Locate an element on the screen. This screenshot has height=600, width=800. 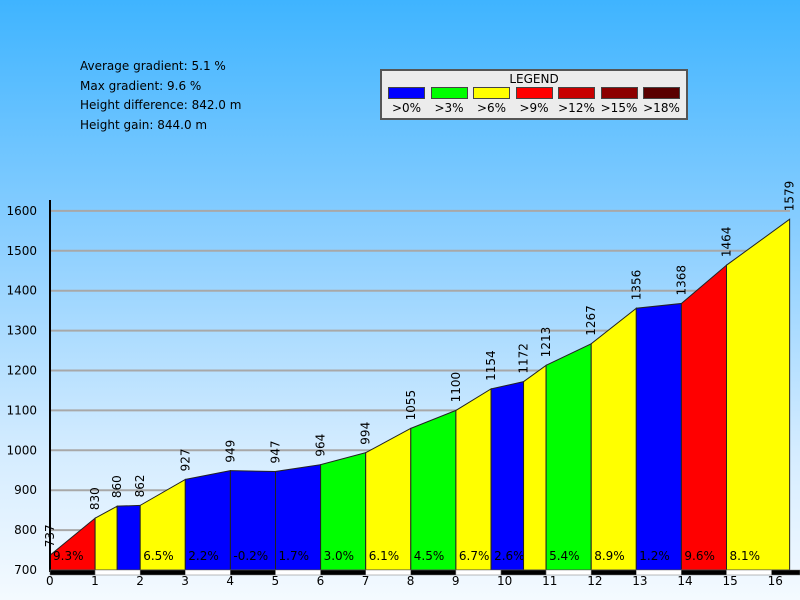
legend-item: >9% is located at coordinates (534, 101).